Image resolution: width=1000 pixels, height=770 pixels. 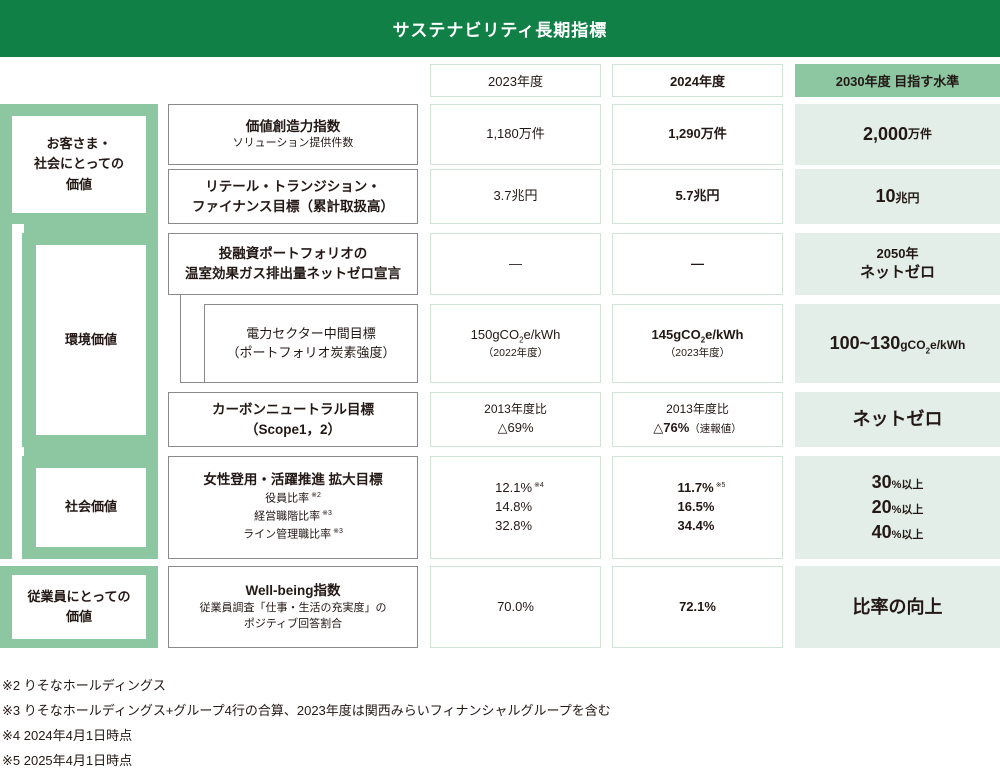 What do you see at coordinates (697, 134) in the screenshot?
I see `value-2024-value-creation: 1,290万件` at bounding box center [697, 134].